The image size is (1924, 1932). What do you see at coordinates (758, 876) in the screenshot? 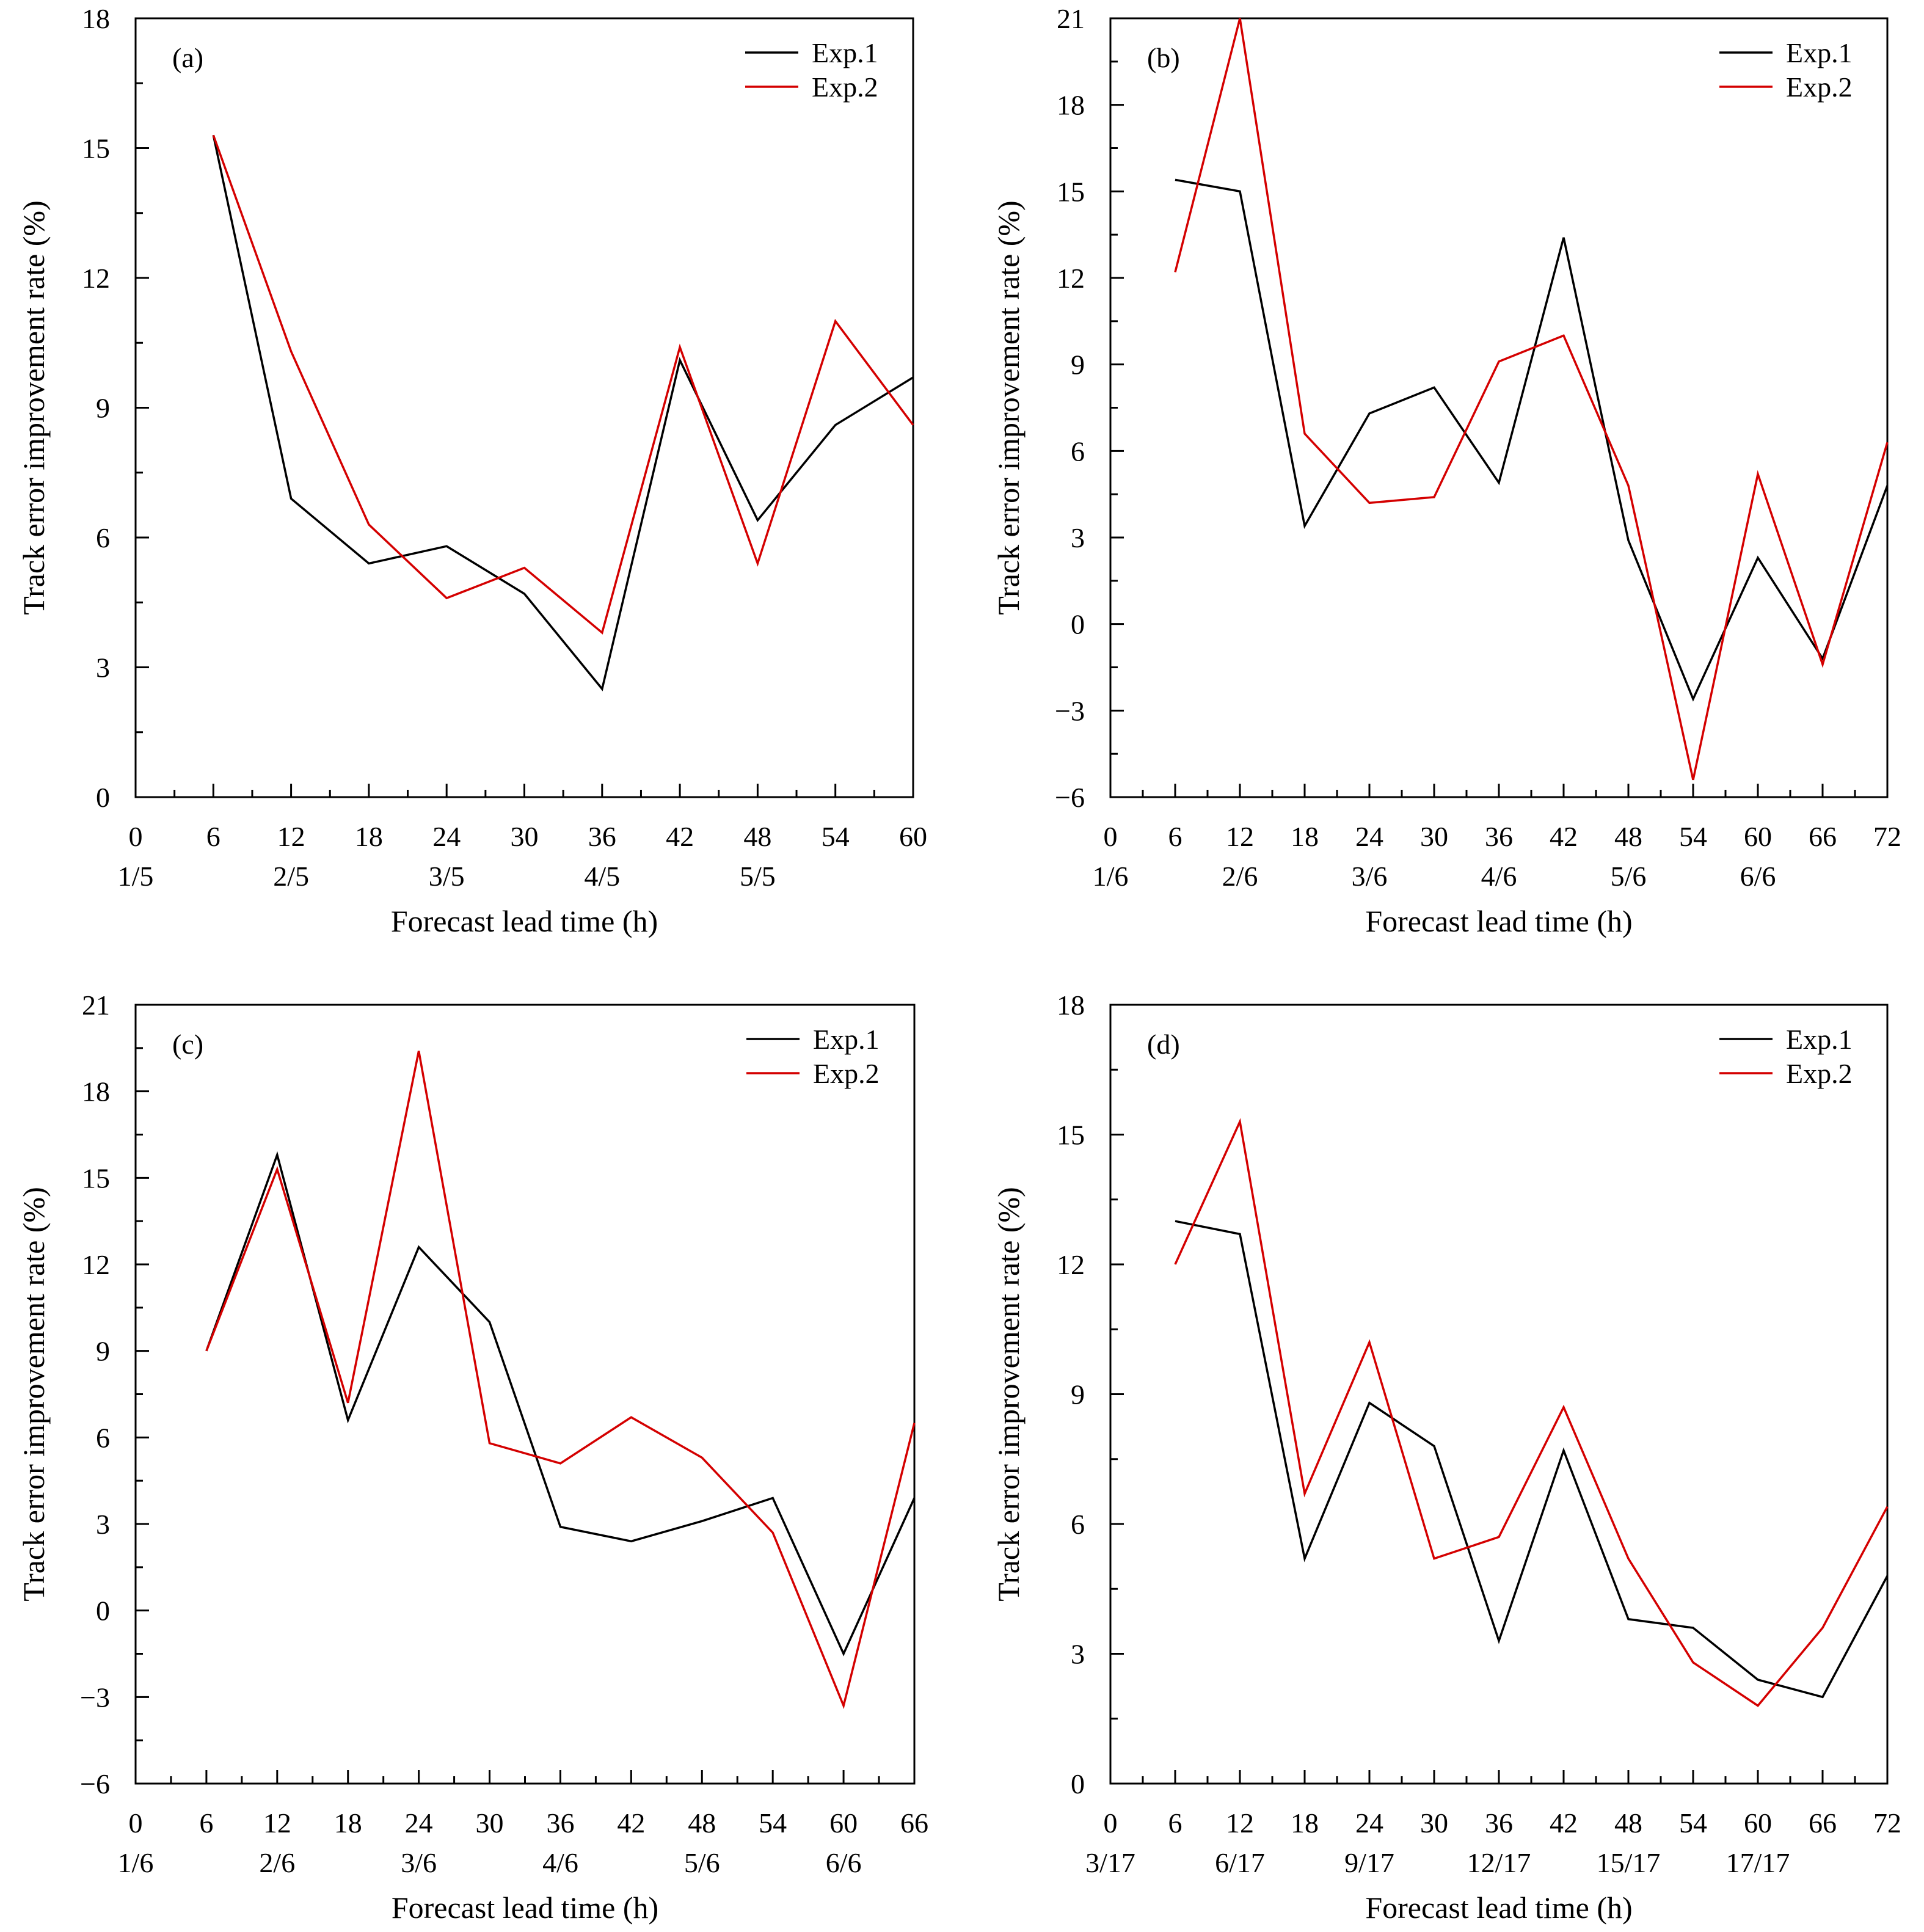
I see `x-date-label: 5/5` at bounding box center [758, 876].